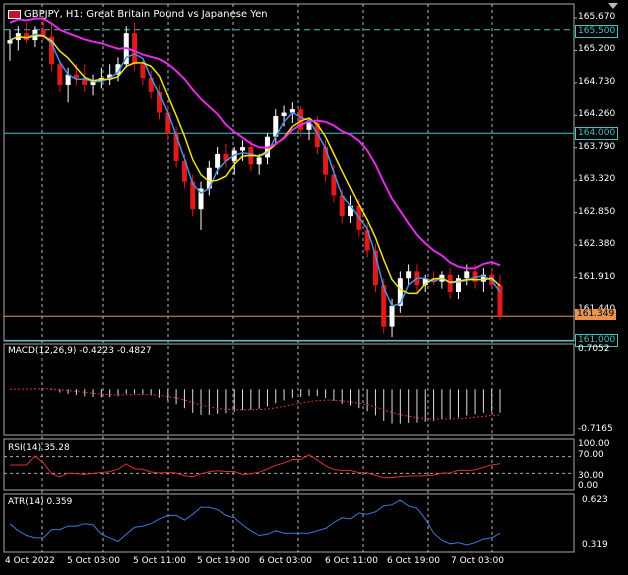 Image resolution: width=628 pixels, height=575 pixels. I want to click on rsi-line, so click(255, 466).